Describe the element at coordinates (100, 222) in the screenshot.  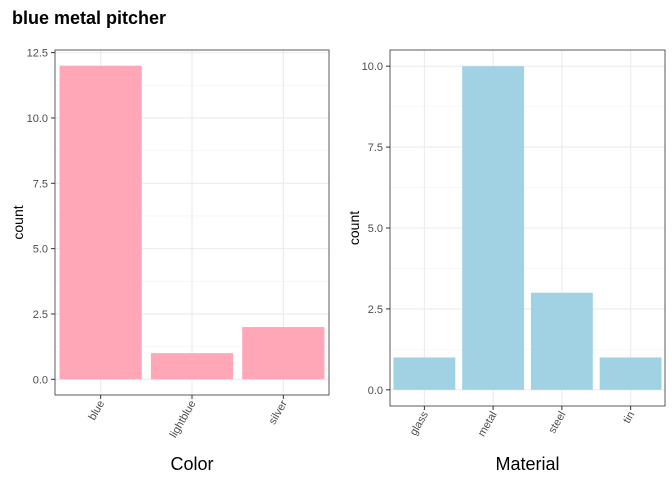
I see `bar-blue` at that location.